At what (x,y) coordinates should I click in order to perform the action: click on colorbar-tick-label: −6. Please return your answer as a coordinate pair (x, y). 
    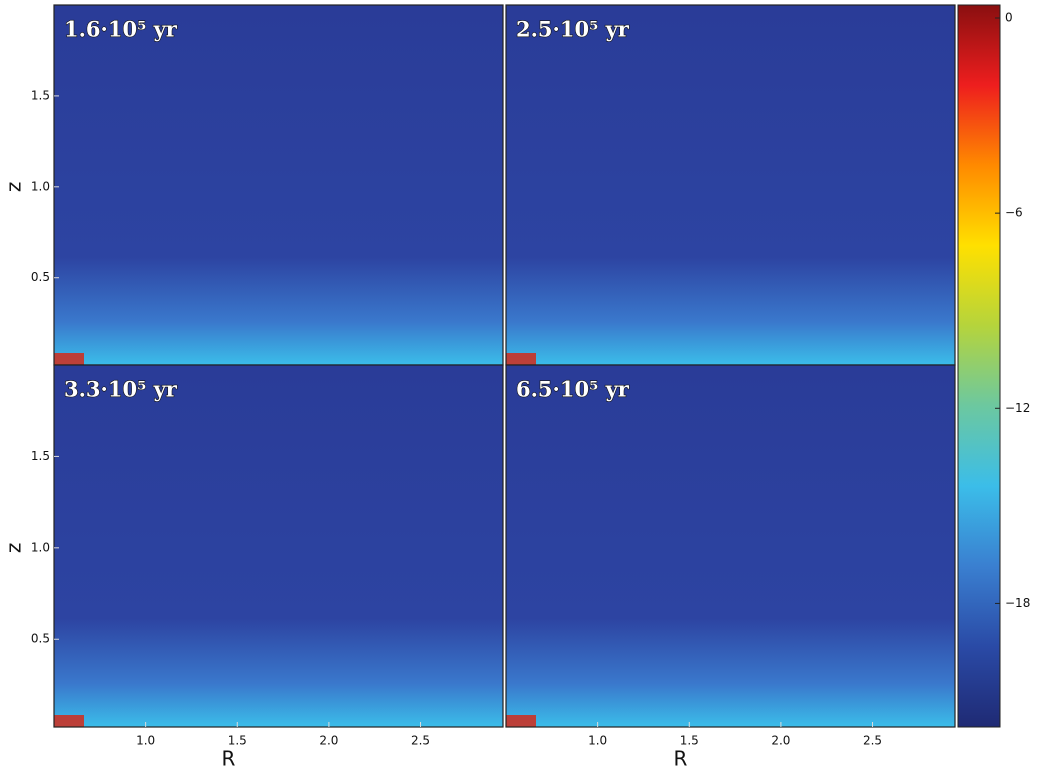
    Looking at the image, I should click on (1014, 213).